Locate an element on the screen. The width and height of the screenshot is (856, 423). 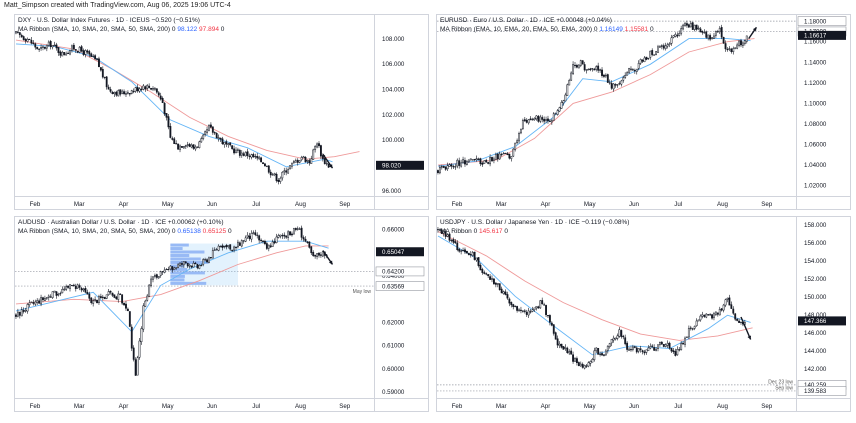
audusd-level-tag: 0.64200 is located at coordinates (400, 271).